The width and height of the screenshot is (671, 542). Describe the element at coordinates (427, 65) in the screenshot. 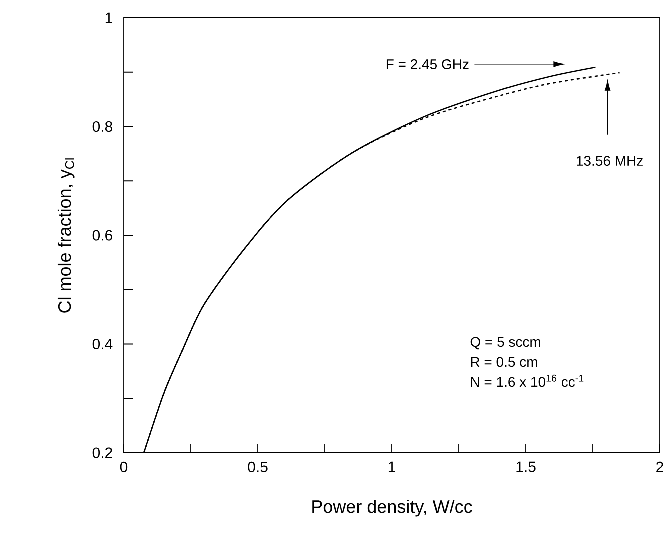

I see `annotation: F = 2.45 GHz` at that location.